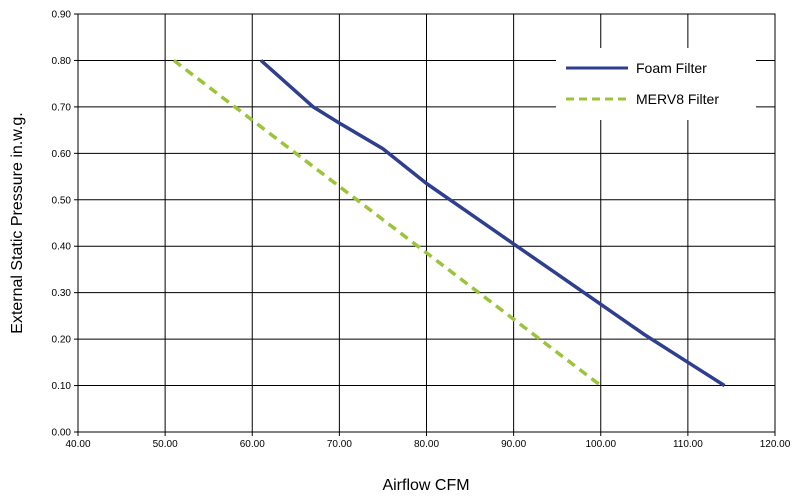 The width and height of the screenshot is (809, 500). I want to click on y-tick-label: 0.50, so click(62, 200).